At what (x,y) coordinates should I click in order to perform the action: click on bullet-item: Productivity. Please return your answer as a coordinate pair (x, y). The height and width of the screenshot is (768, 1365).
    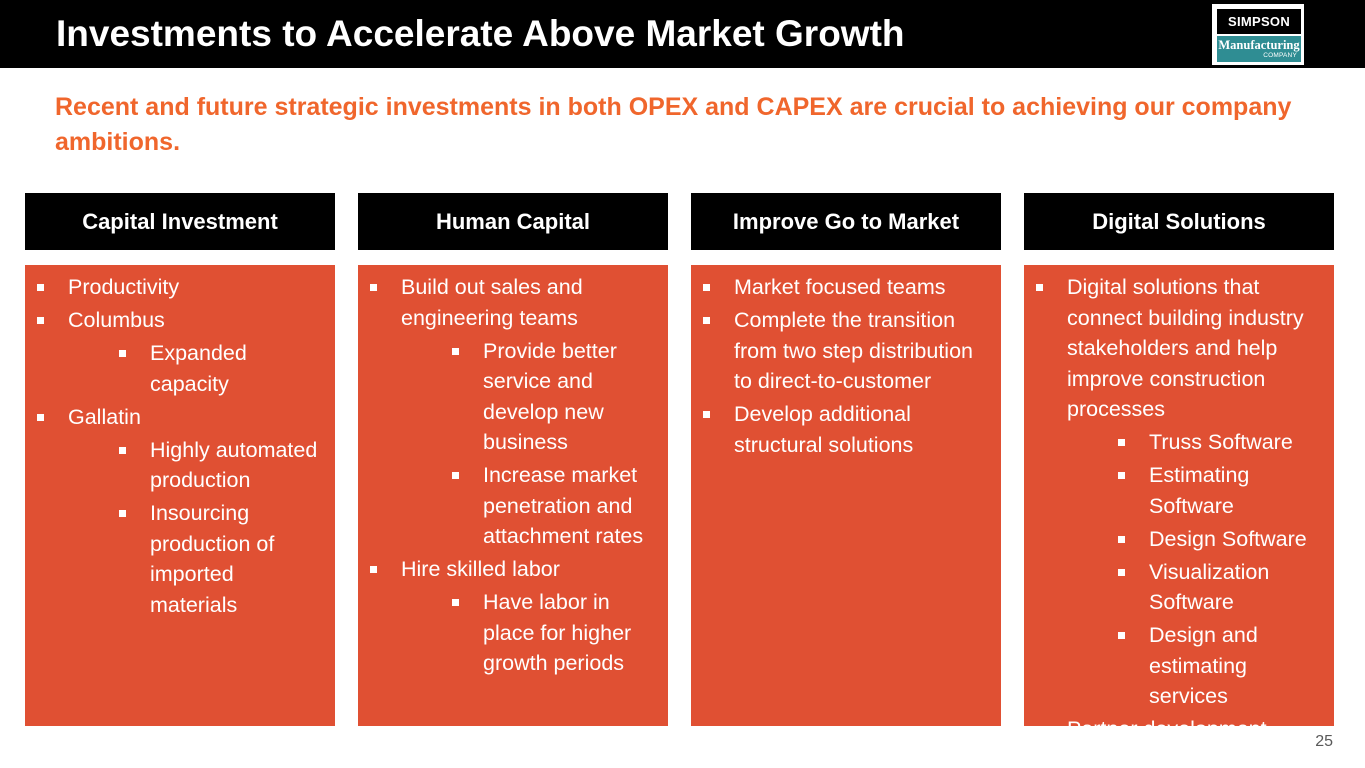
    Looking at the image, I should click on (181, 287).